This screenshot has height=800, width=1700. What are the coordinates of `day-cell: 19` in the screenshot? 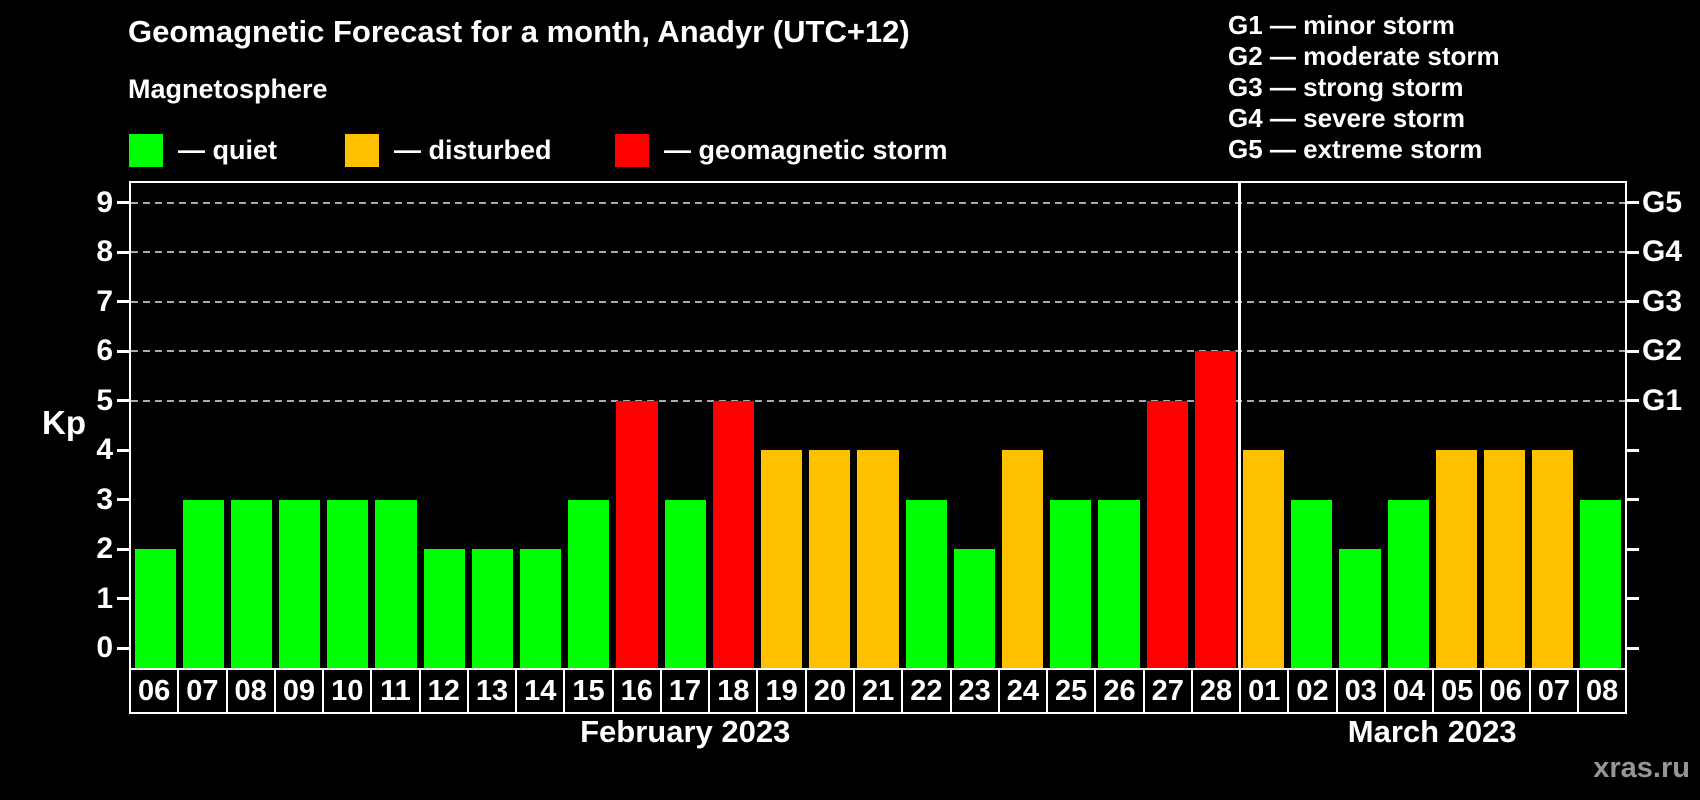 It's located at (782, 691).